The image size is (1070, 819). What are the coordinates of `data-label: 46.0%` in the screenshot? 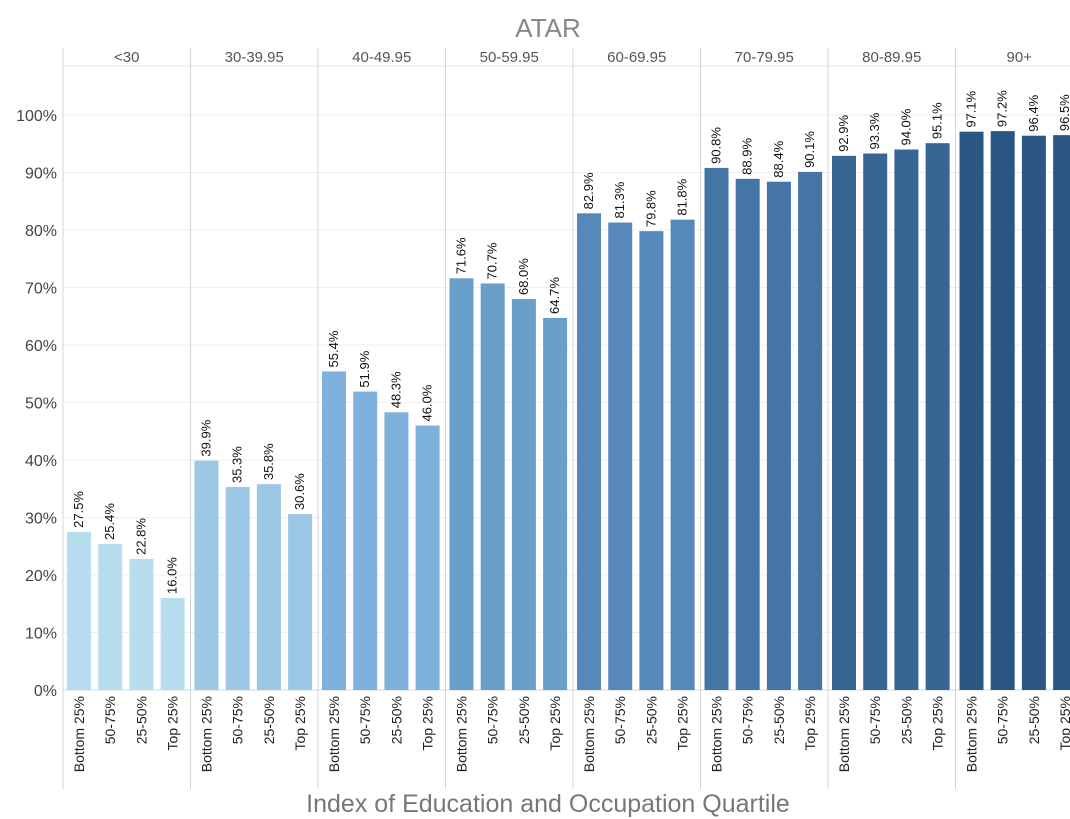 It's located at (427, 402).